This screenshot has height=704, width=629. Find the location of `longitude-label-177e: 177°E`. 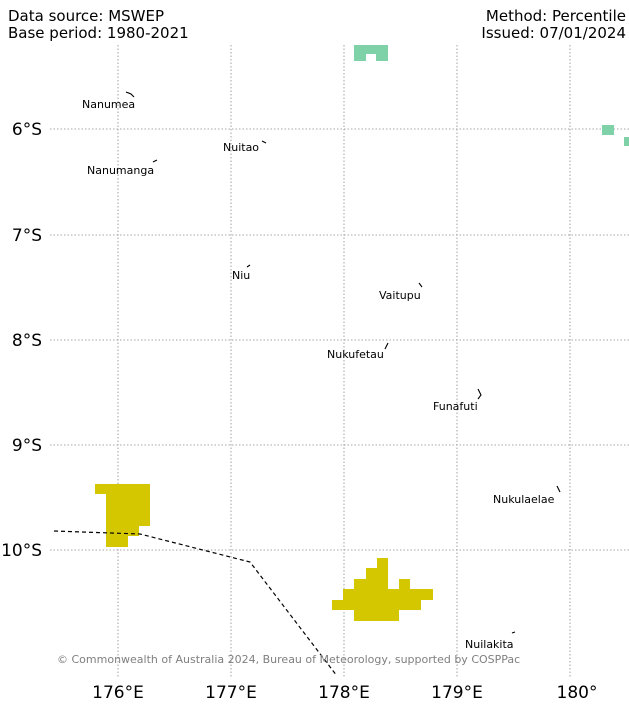

longitude-label-177e: 177°E is located at coordinates (231, 693).